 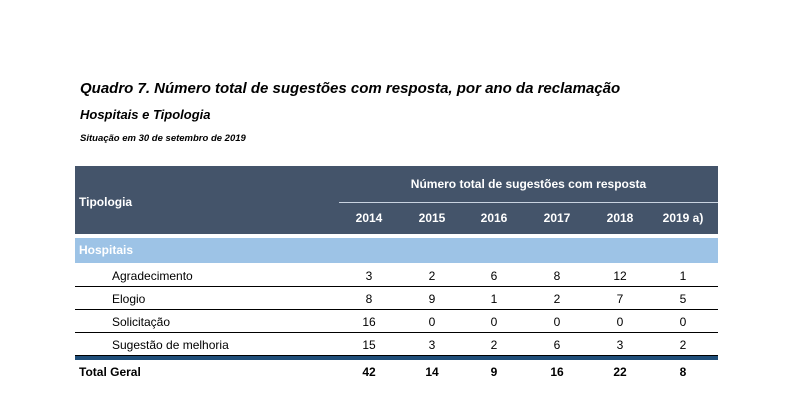 What do you see at coordinates (432, 372) in the screenshot?
I see `total-cell: 14` at bounding box center [432, 372].